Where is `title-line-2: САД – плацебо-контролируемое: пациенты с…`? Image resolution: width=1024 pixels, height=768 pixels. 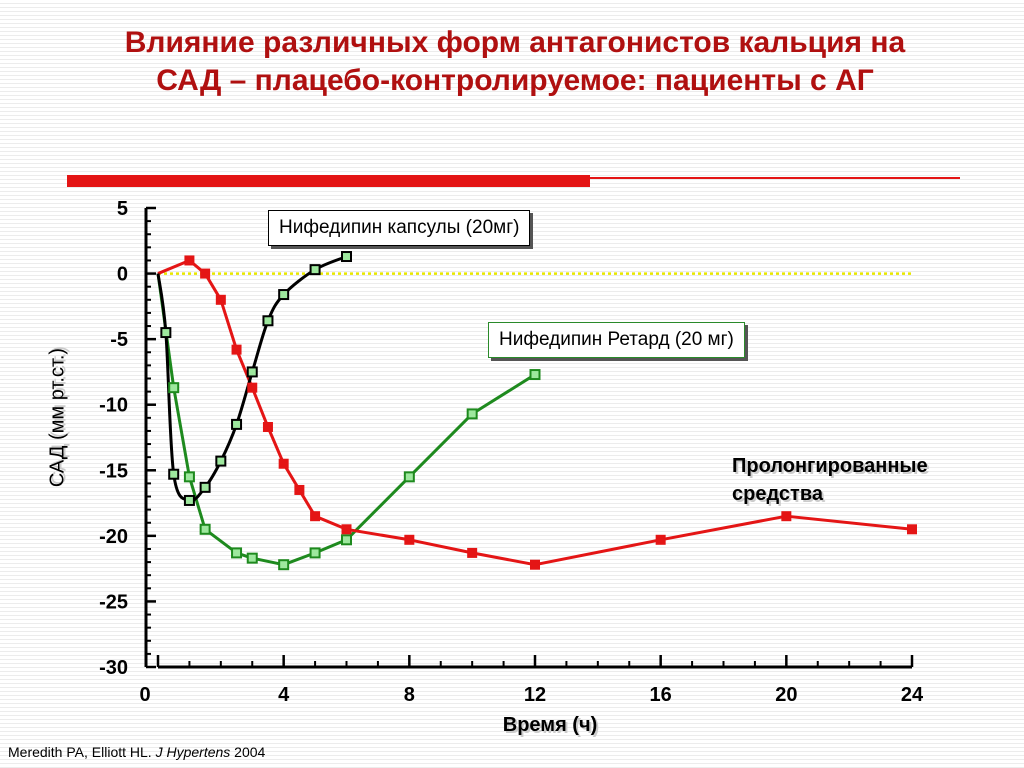
title-line-2: САД – плацебо-контролируемое: пациенты с… is located at coordinates (515, 80).